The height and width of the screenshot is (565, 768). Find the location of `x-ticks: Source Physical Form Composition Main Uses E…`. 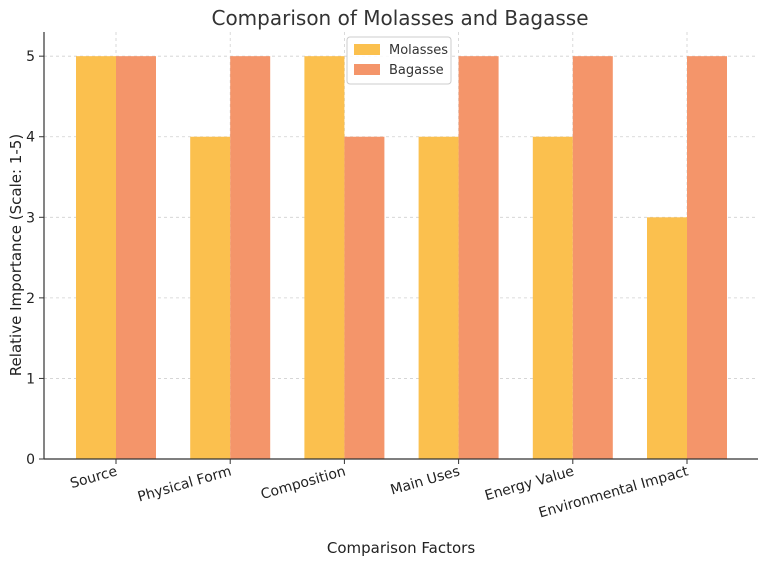

x-ticks: Source Physical Form Composition Main Uses E… is located at coordinates (379, 490).